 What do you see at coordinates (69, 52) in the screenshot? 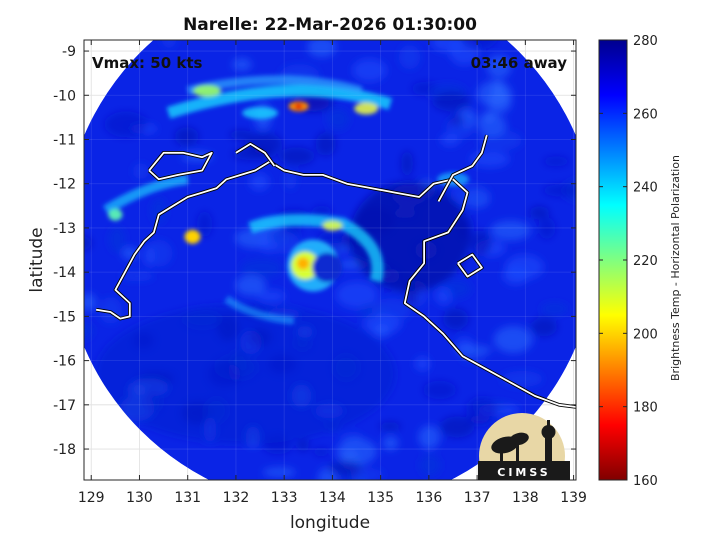
I see `y-tick-label: -9` at bounding box center [69, 52].